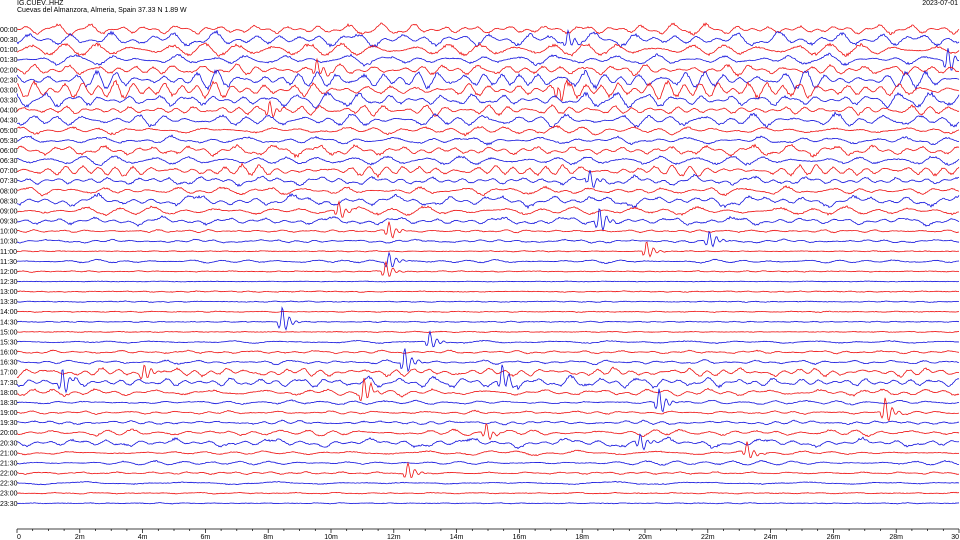 The image size is (960, 540). What do you see at coordinates (9, 342) in the screenshot?
I see `row-label: 15:30` at bounding box center [9, 342].